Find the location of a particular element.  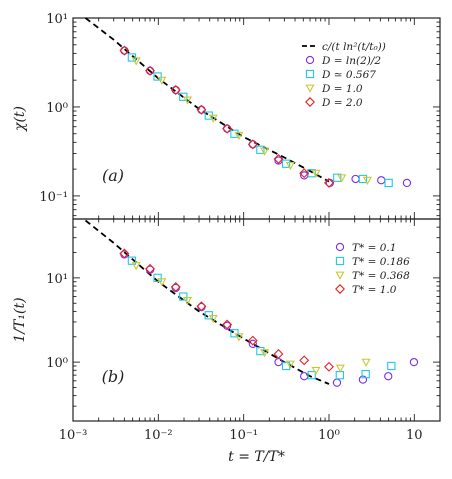

y-tick-label: 10⁰ is located at coordinates (57, 108).